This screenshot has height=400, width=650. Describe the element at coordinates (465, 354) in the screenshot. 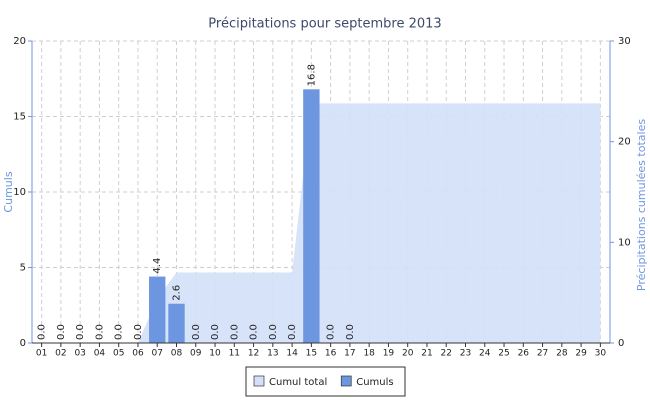

I see `x-tick-label: 23` at that location.